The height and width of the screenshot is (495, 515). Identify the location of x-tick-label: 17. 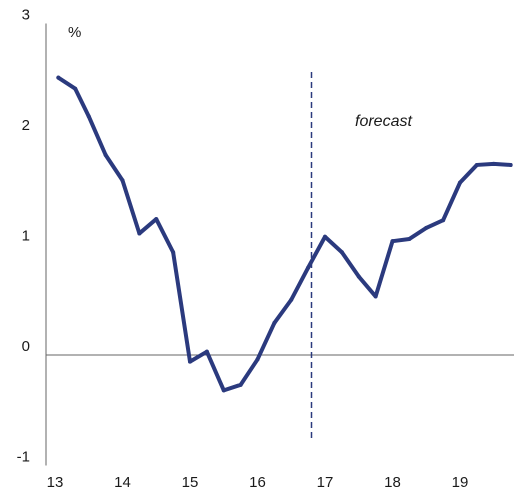
(325, 482).